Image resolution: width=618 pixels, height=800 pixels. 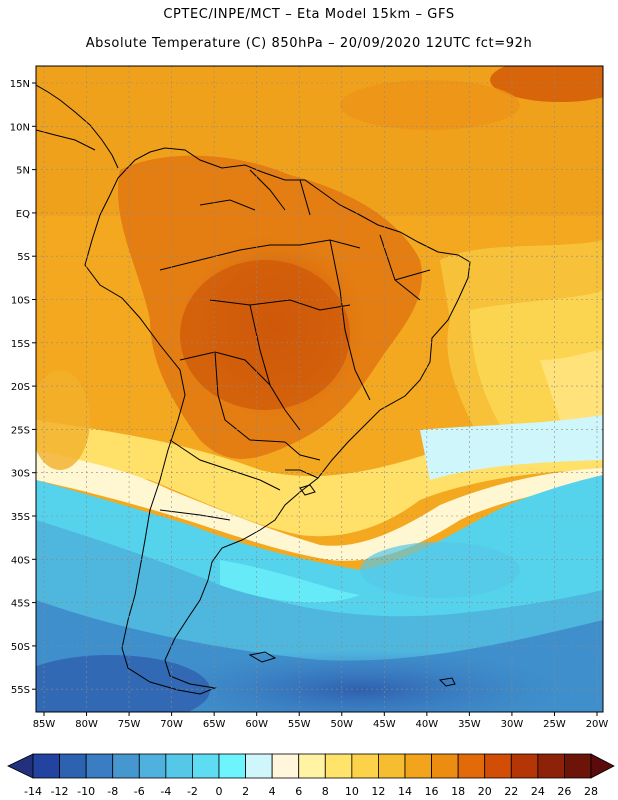 What do you see at coordinates (20, 647) in the screenshot?
I see `lat-label: 50S` at bounding box center [20, 647].